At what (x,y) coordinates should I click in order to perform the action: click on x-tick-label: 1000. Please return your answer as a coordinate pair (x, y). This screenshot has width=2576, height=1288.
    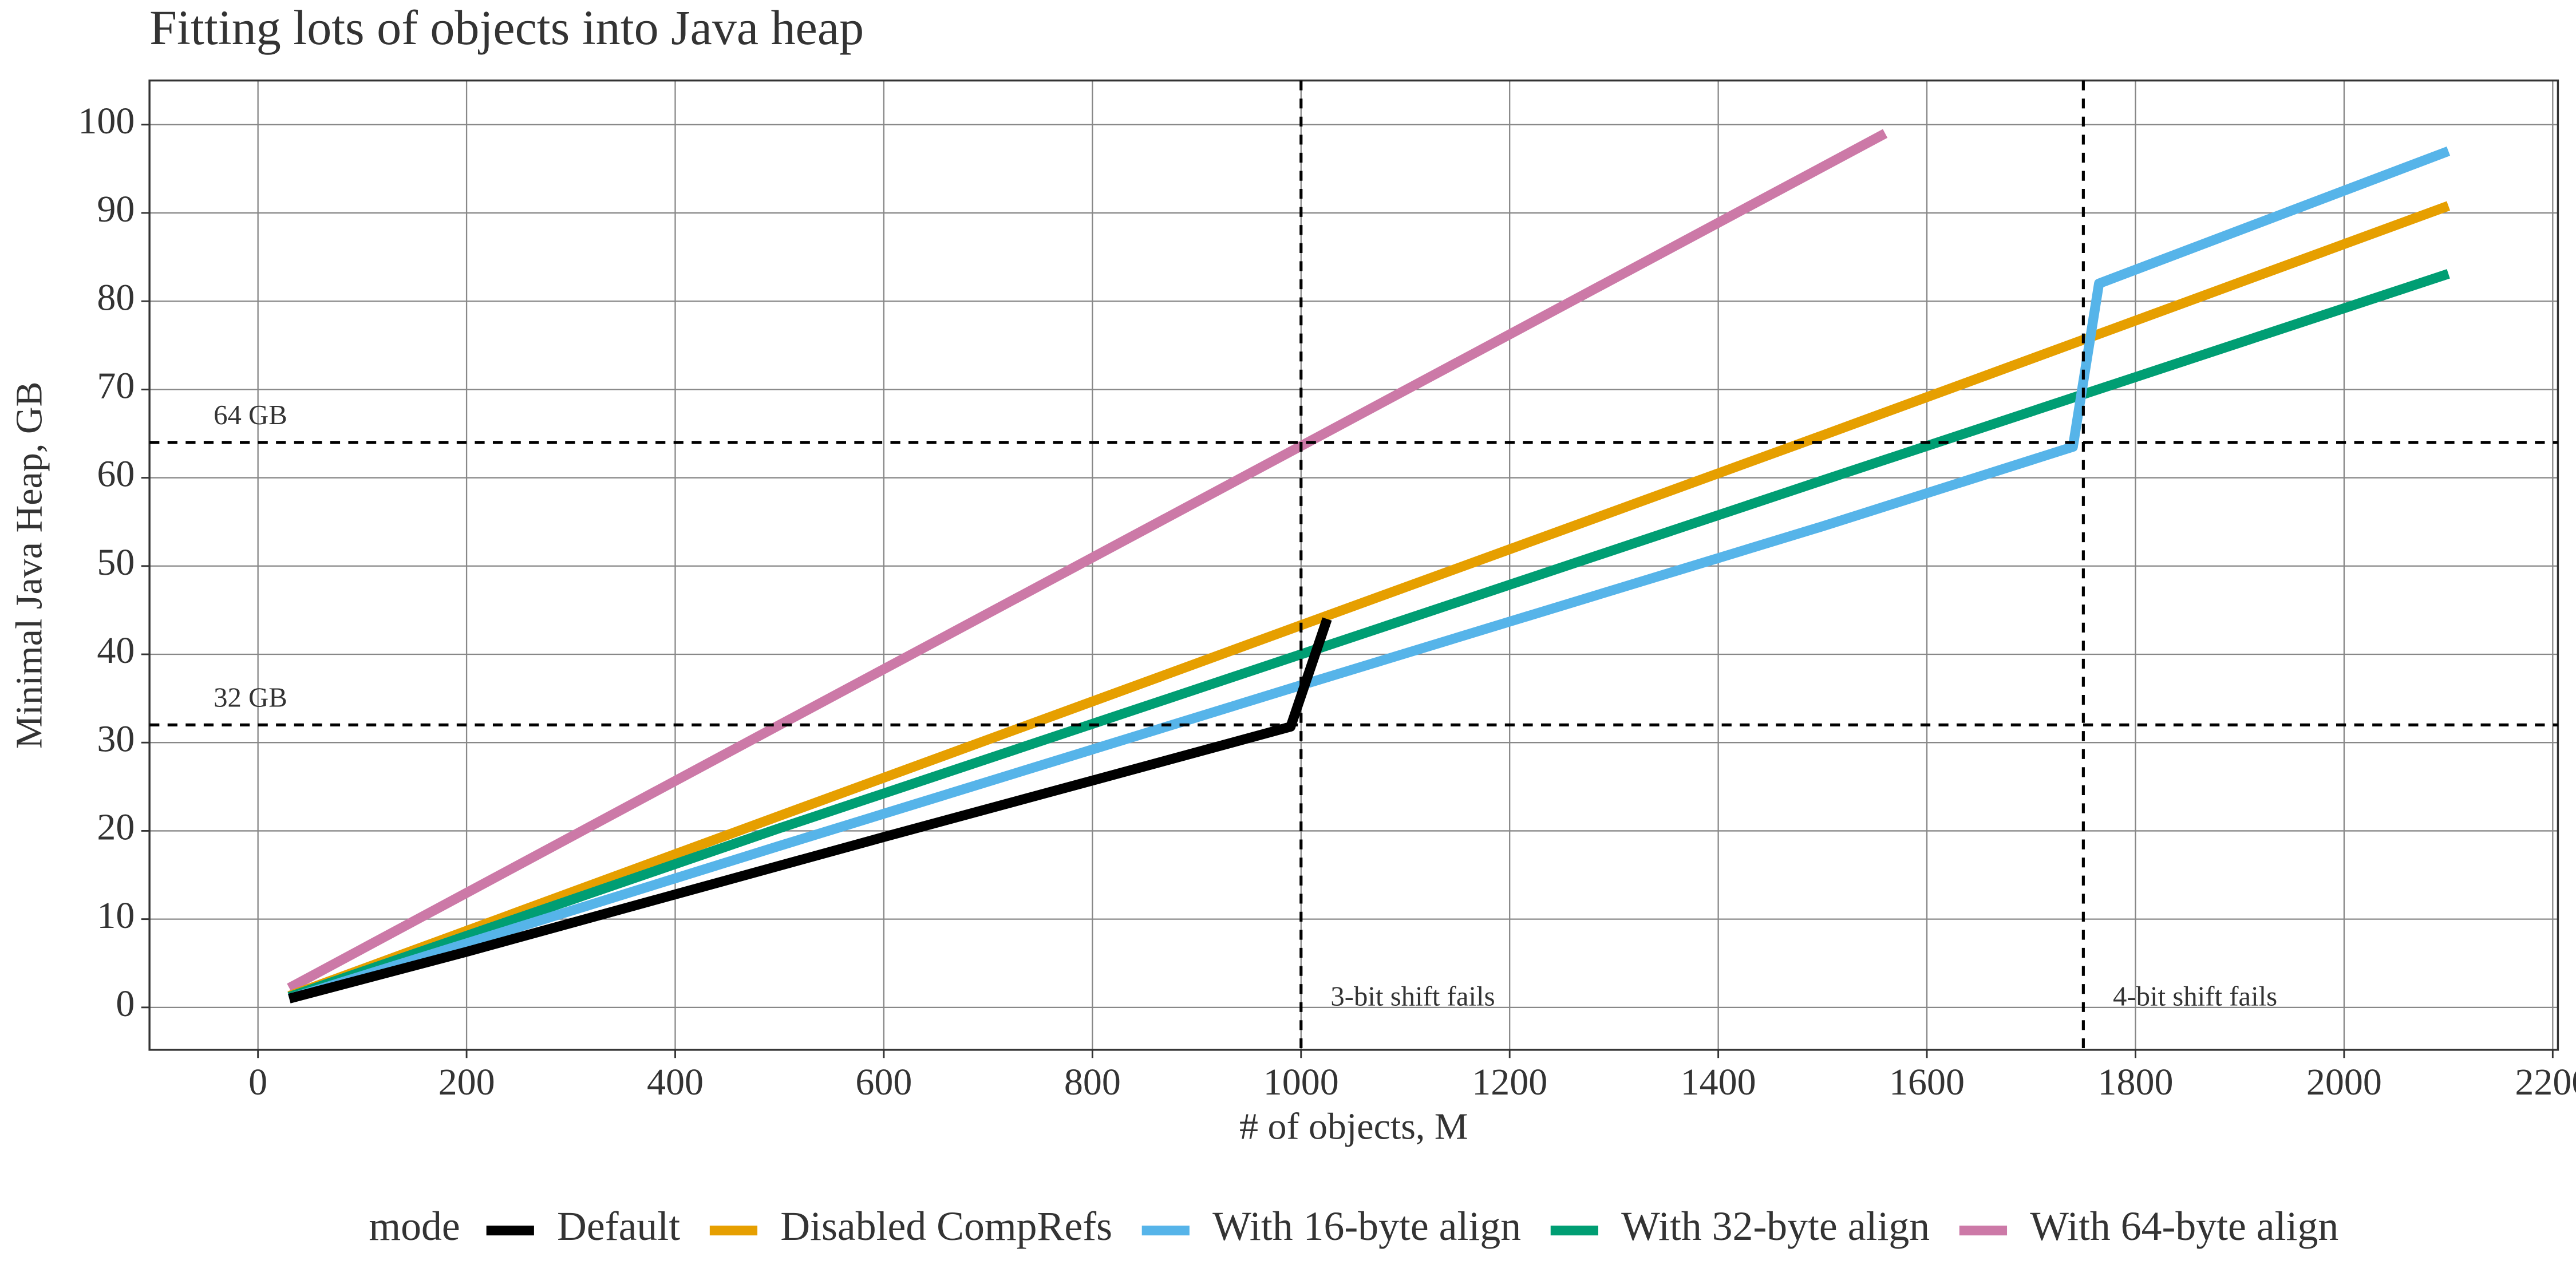
    Looking at the image, I should click on (1301, 1082).